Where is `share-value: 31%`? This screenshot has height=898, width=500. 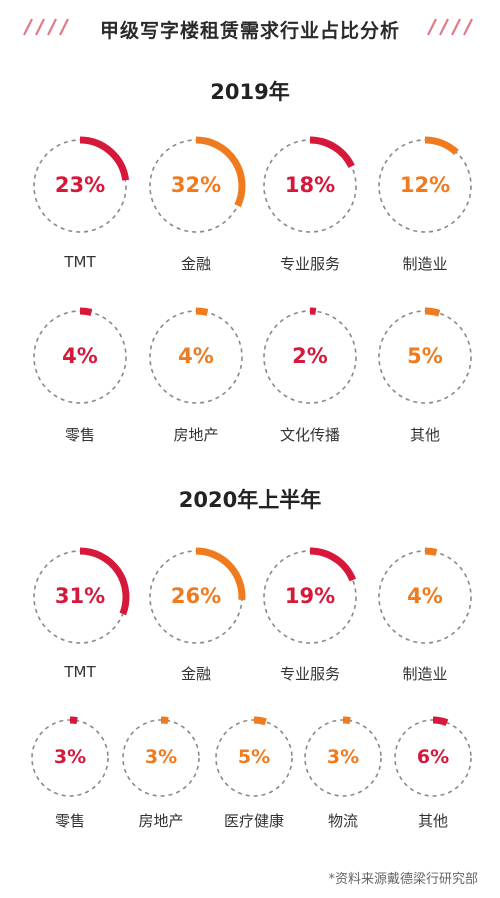 share-value: 31% is located at coordinates (80, 595).